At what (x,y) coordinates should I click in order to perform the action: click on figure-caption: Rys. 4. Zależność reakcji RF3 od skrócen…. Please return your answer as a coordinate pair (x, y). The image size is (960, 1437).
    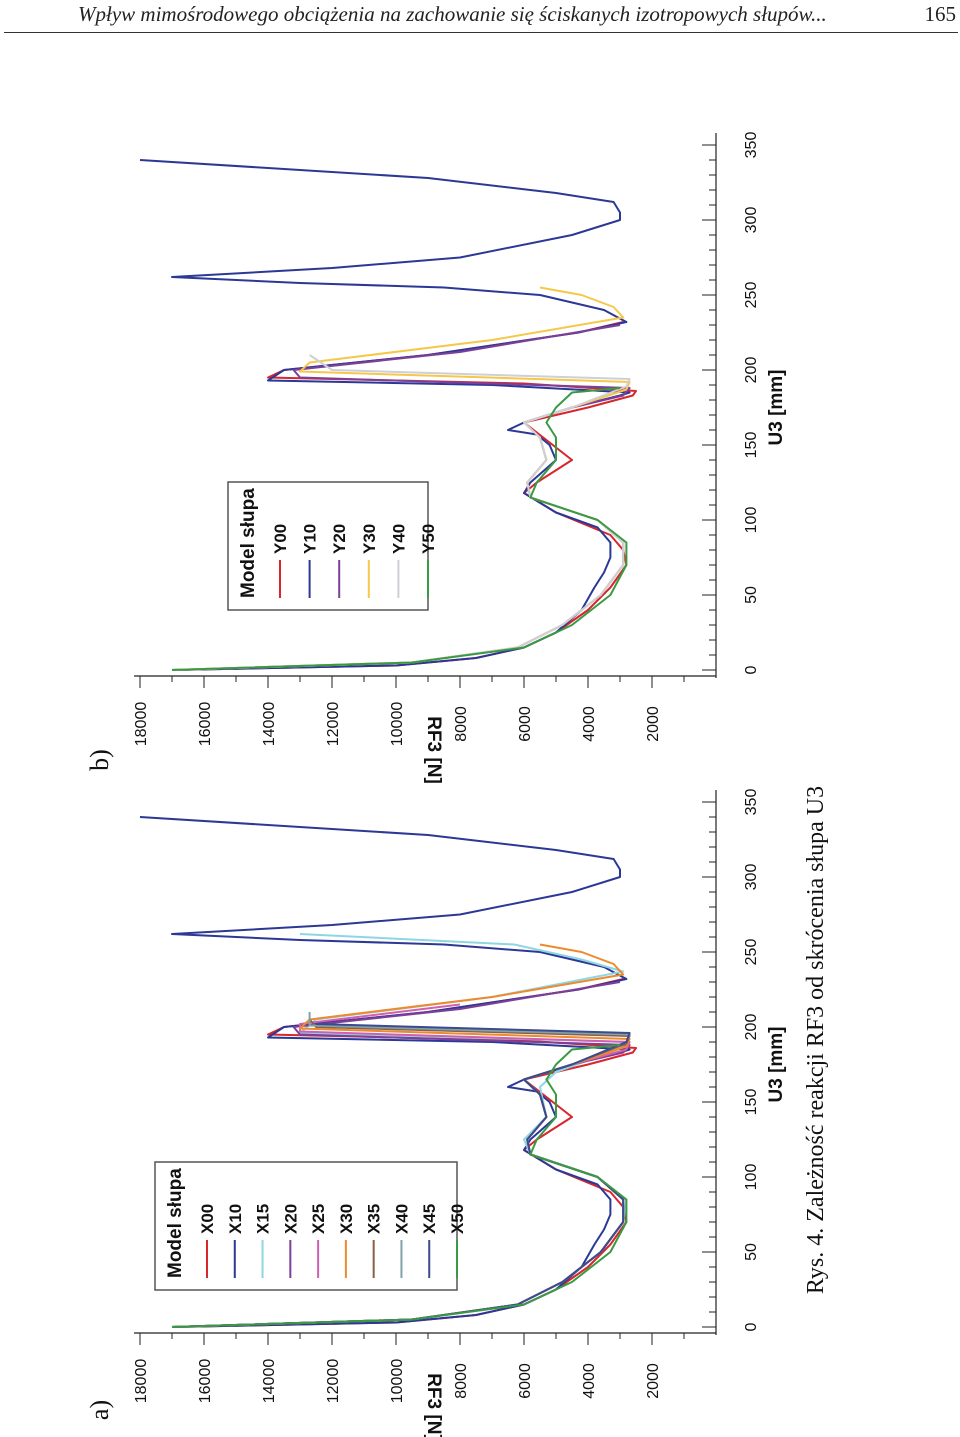
    Looking at the image, I should click on (816, 1040).